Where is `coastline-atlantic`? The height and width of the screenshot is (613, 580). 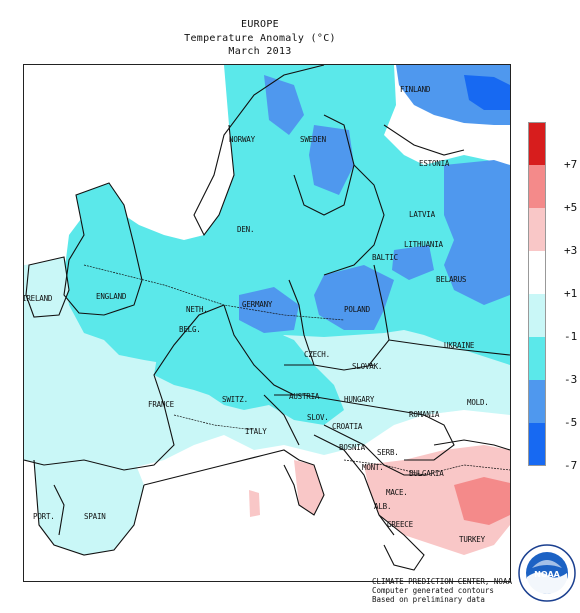 coastline-atlantic is located at coordinates (124, 387).